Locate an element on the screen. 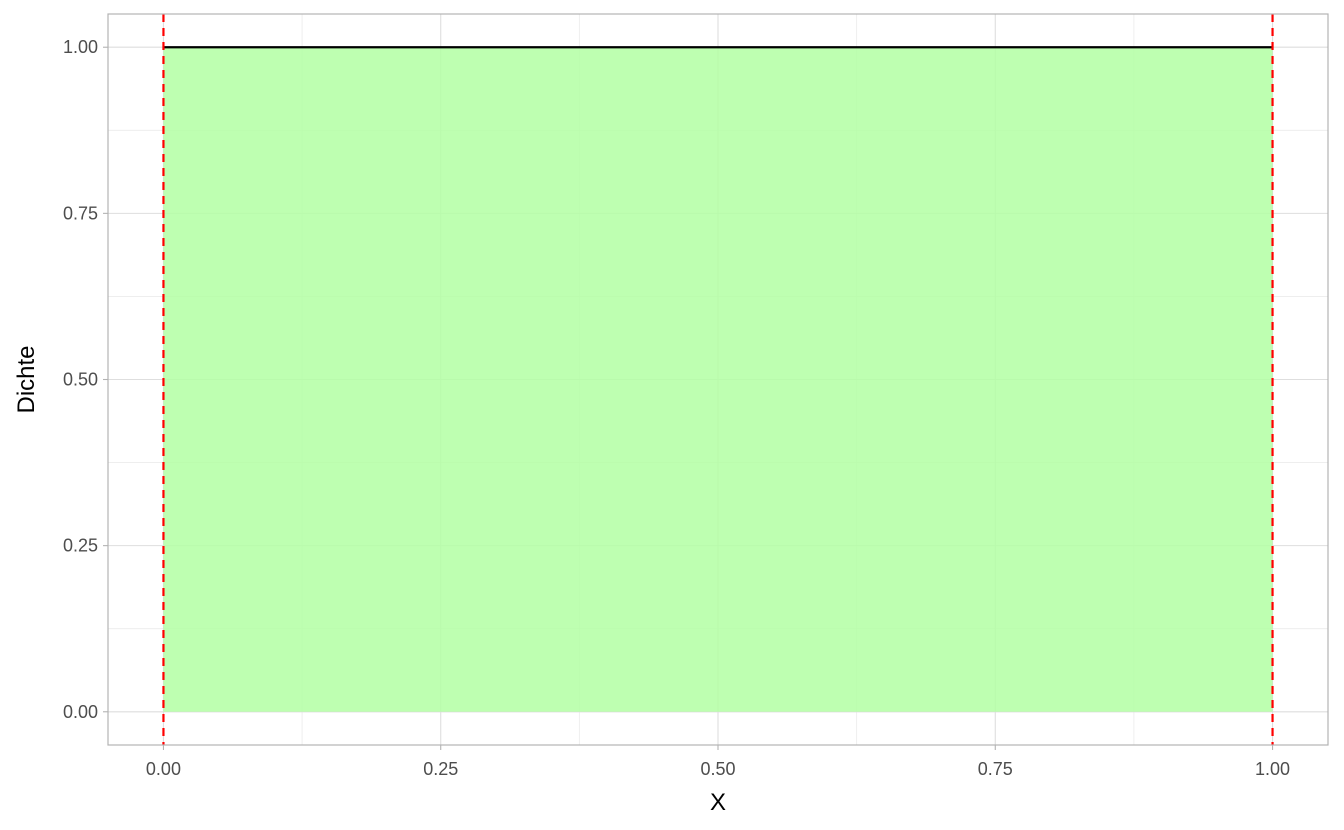 The height and width of the screenshot is (830, 1344). y-tick-label: 0.50 is located at coordinates (80, 380).